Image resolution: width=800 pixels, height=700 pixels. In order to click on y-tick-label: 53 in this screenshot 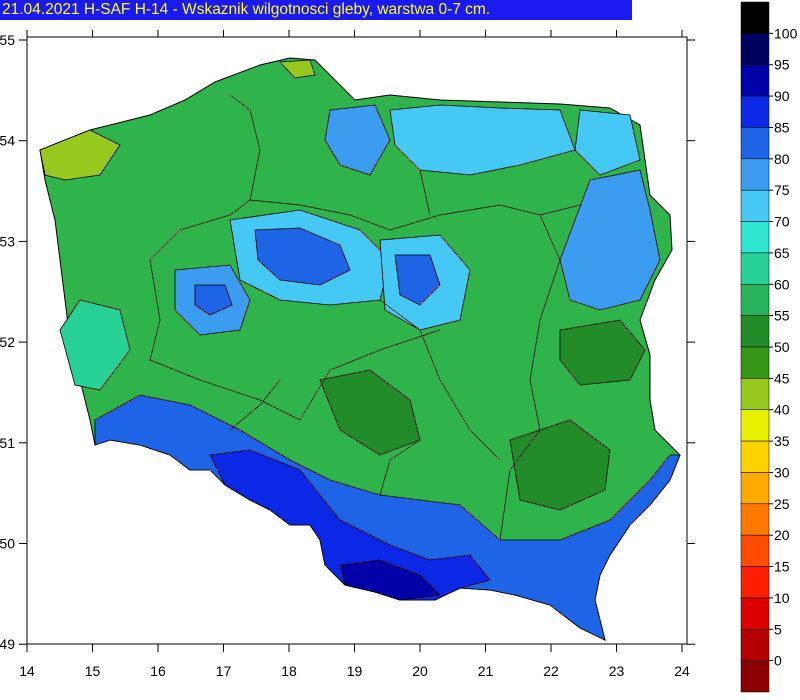, I will do `click(7, 241)`.